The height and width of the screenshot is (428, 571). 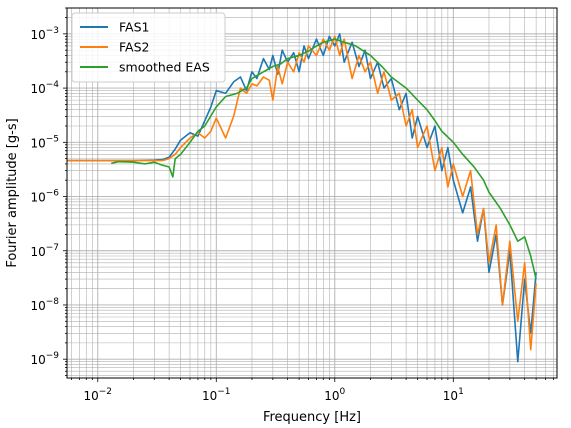 I want to click on legend-label-3: smoothed EAS, so click(x=164, y=67).